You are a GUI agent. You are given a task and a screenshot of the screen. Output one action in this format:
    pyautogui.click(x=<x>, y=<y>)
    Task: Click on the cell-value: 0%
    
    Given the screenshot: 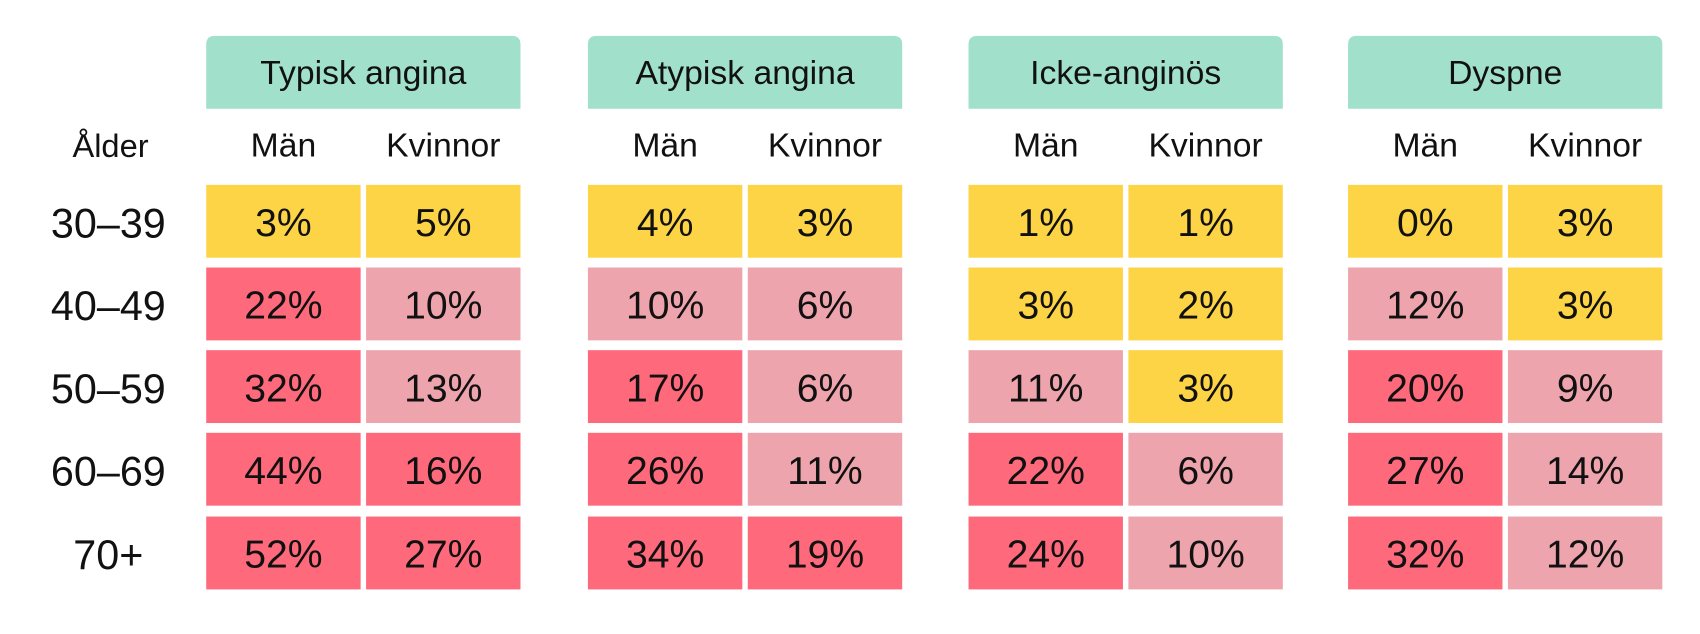 What is the action you would take?
    pyautogui.click(x=1425, y=223)
    